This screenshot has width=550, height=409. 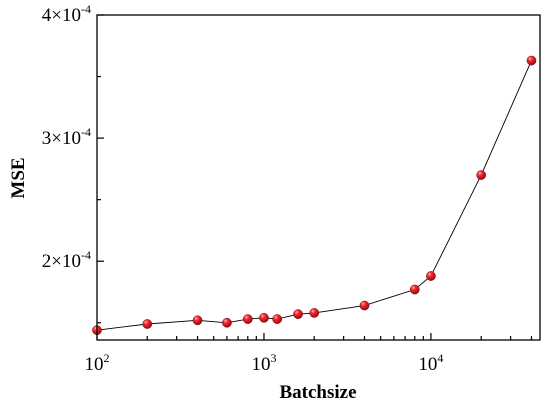 I want to click on y-tick-label: 2×10⁻⁴, so click(x=66, y=260).